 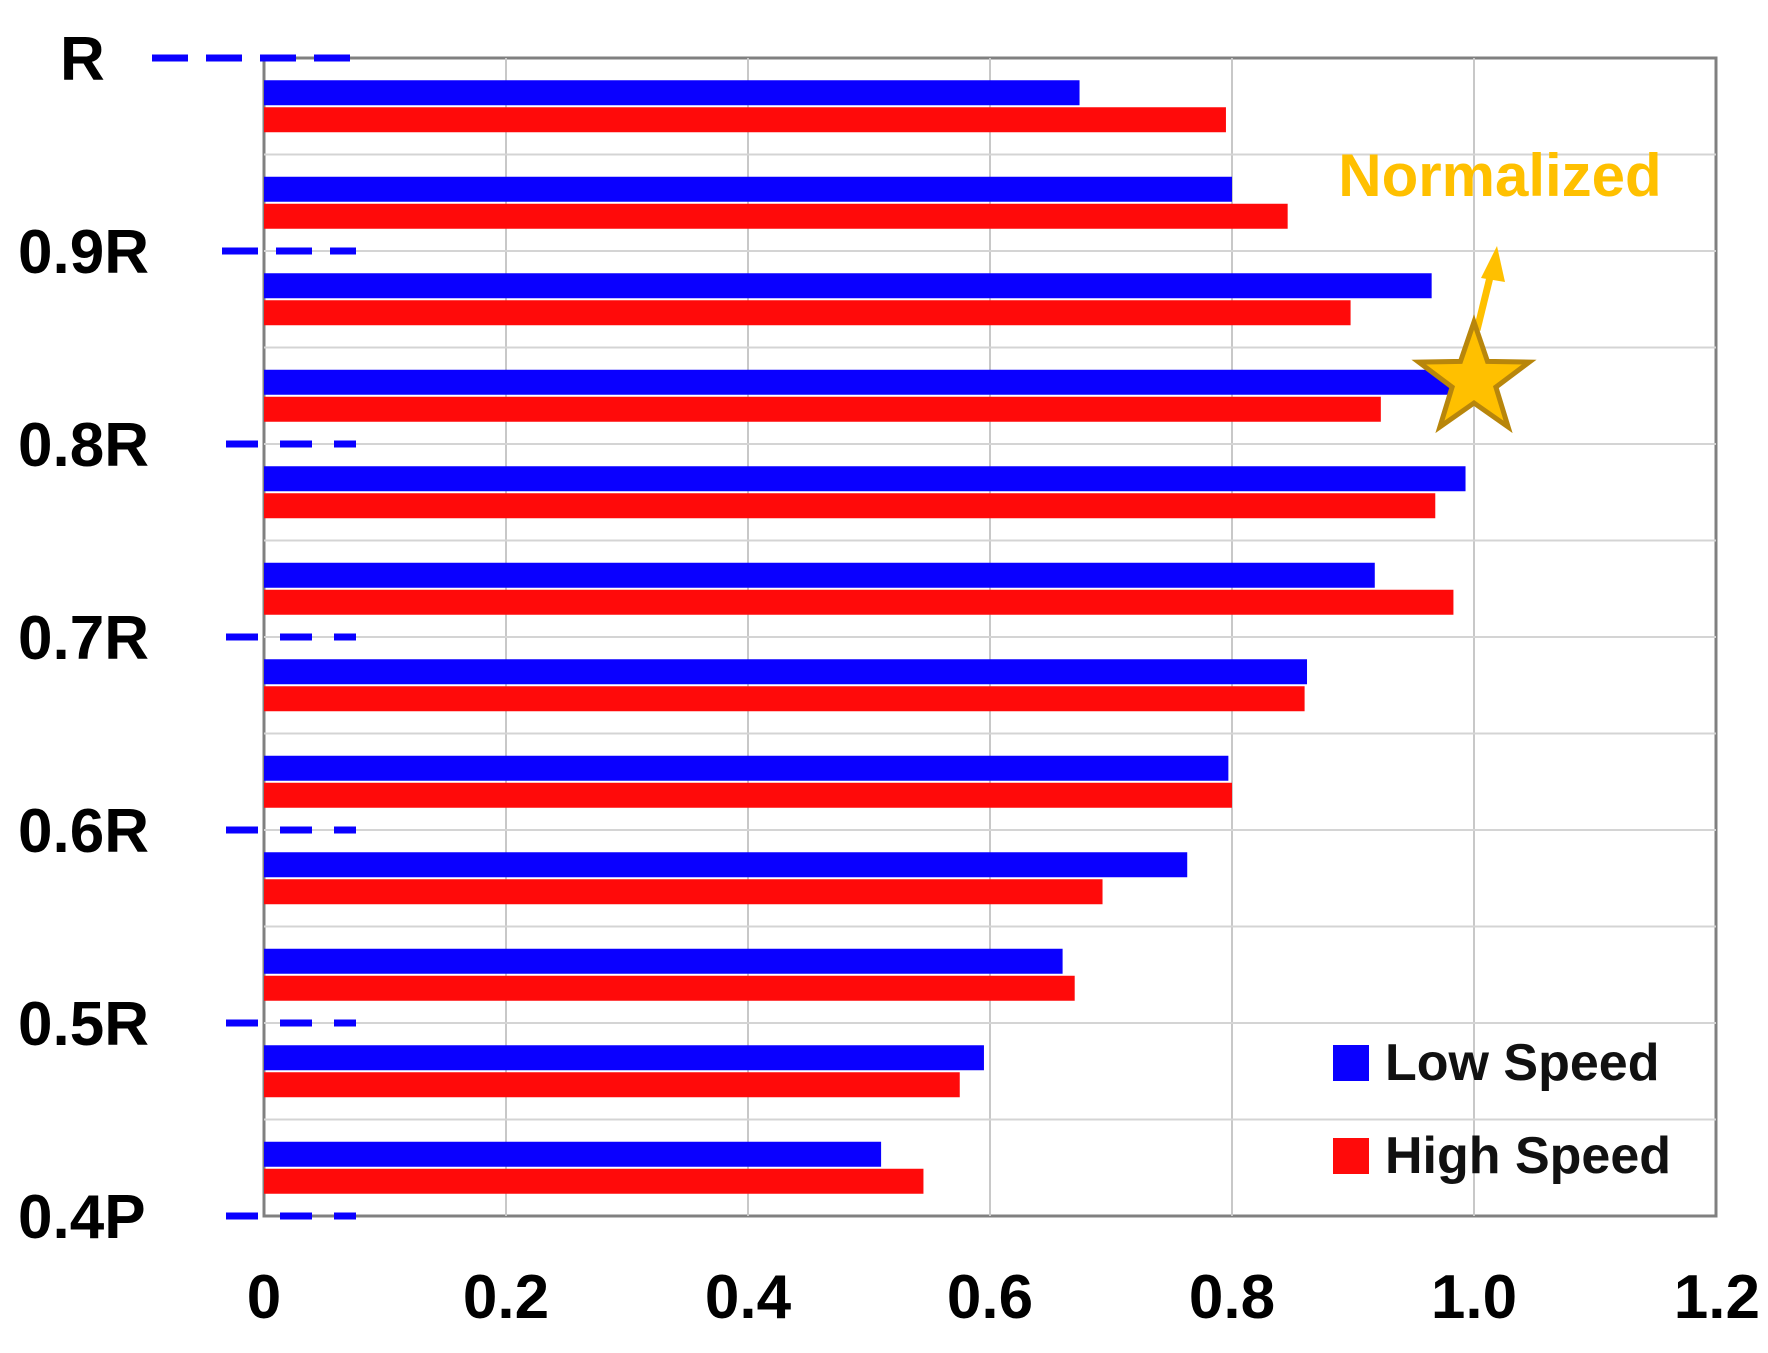 What do you see at coordinates (82, 1217) in the screenshot?
I see `y-tick-label: 0.4P` at bounding box center [82, 1217].